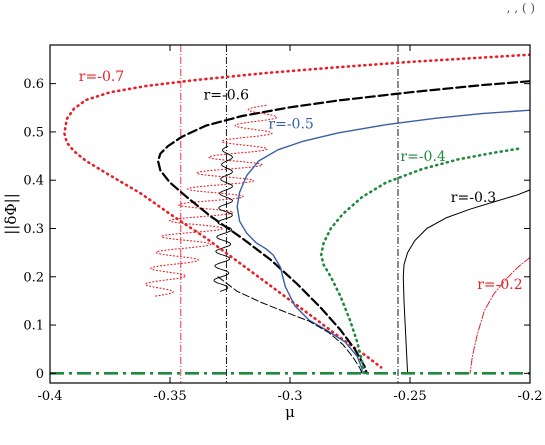 This screenshot has height=445, width=545. What do you see at coordinates (290, 325) in the screenshot?
I see `series-unlabeled-6-curve` at bounding box center [290, 325].